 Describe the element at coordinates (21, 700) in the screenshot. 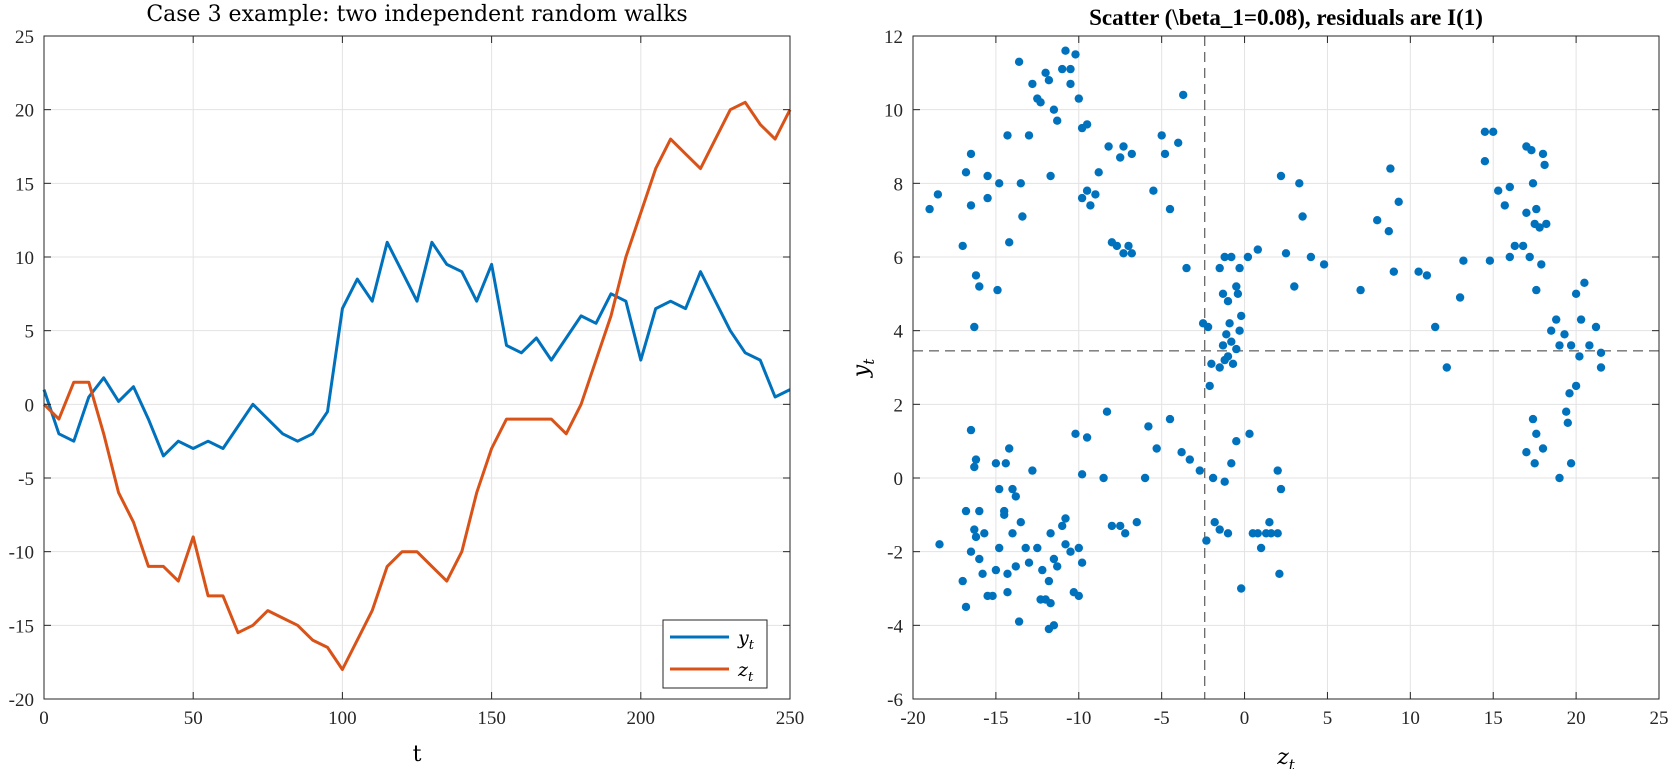

I see `left-y-tick-label: -20` at that location.